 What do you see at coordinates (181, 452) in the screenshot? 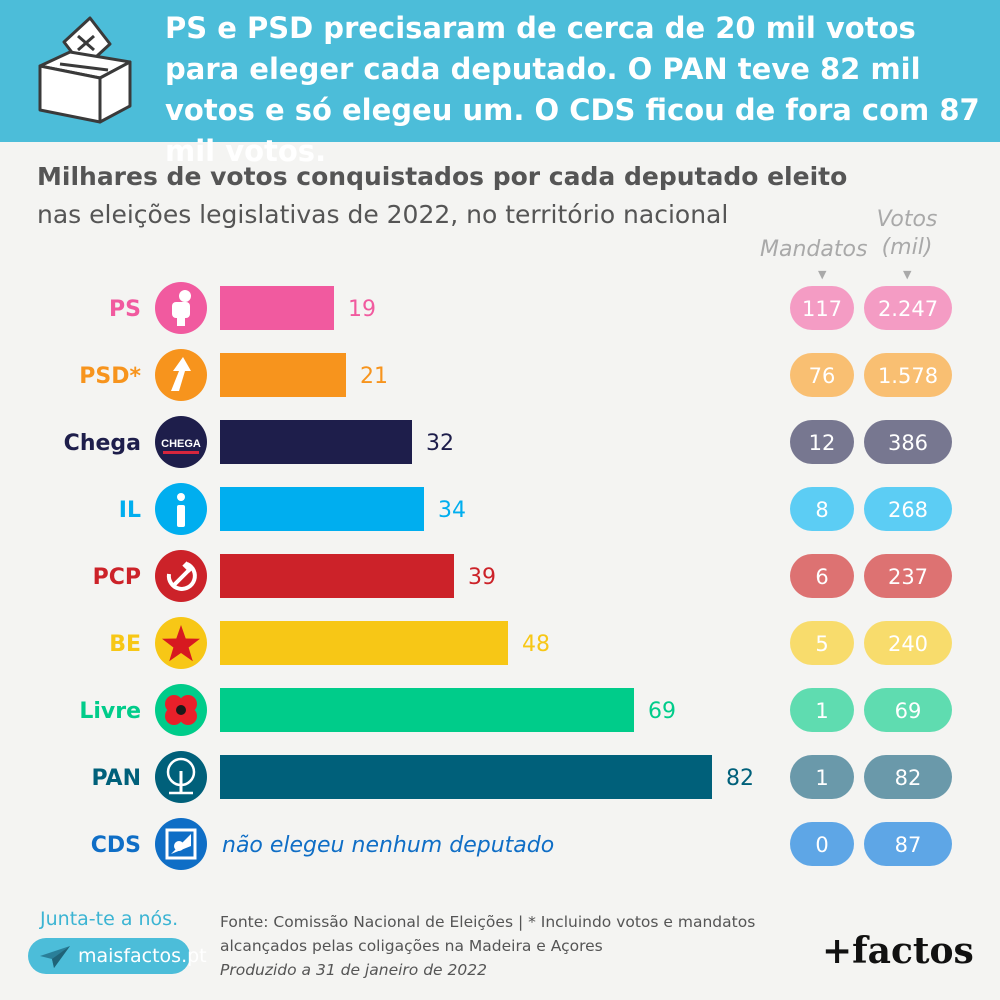
I see `chega-logo-icon-chega-stripe` at bounding box center [181, 452].